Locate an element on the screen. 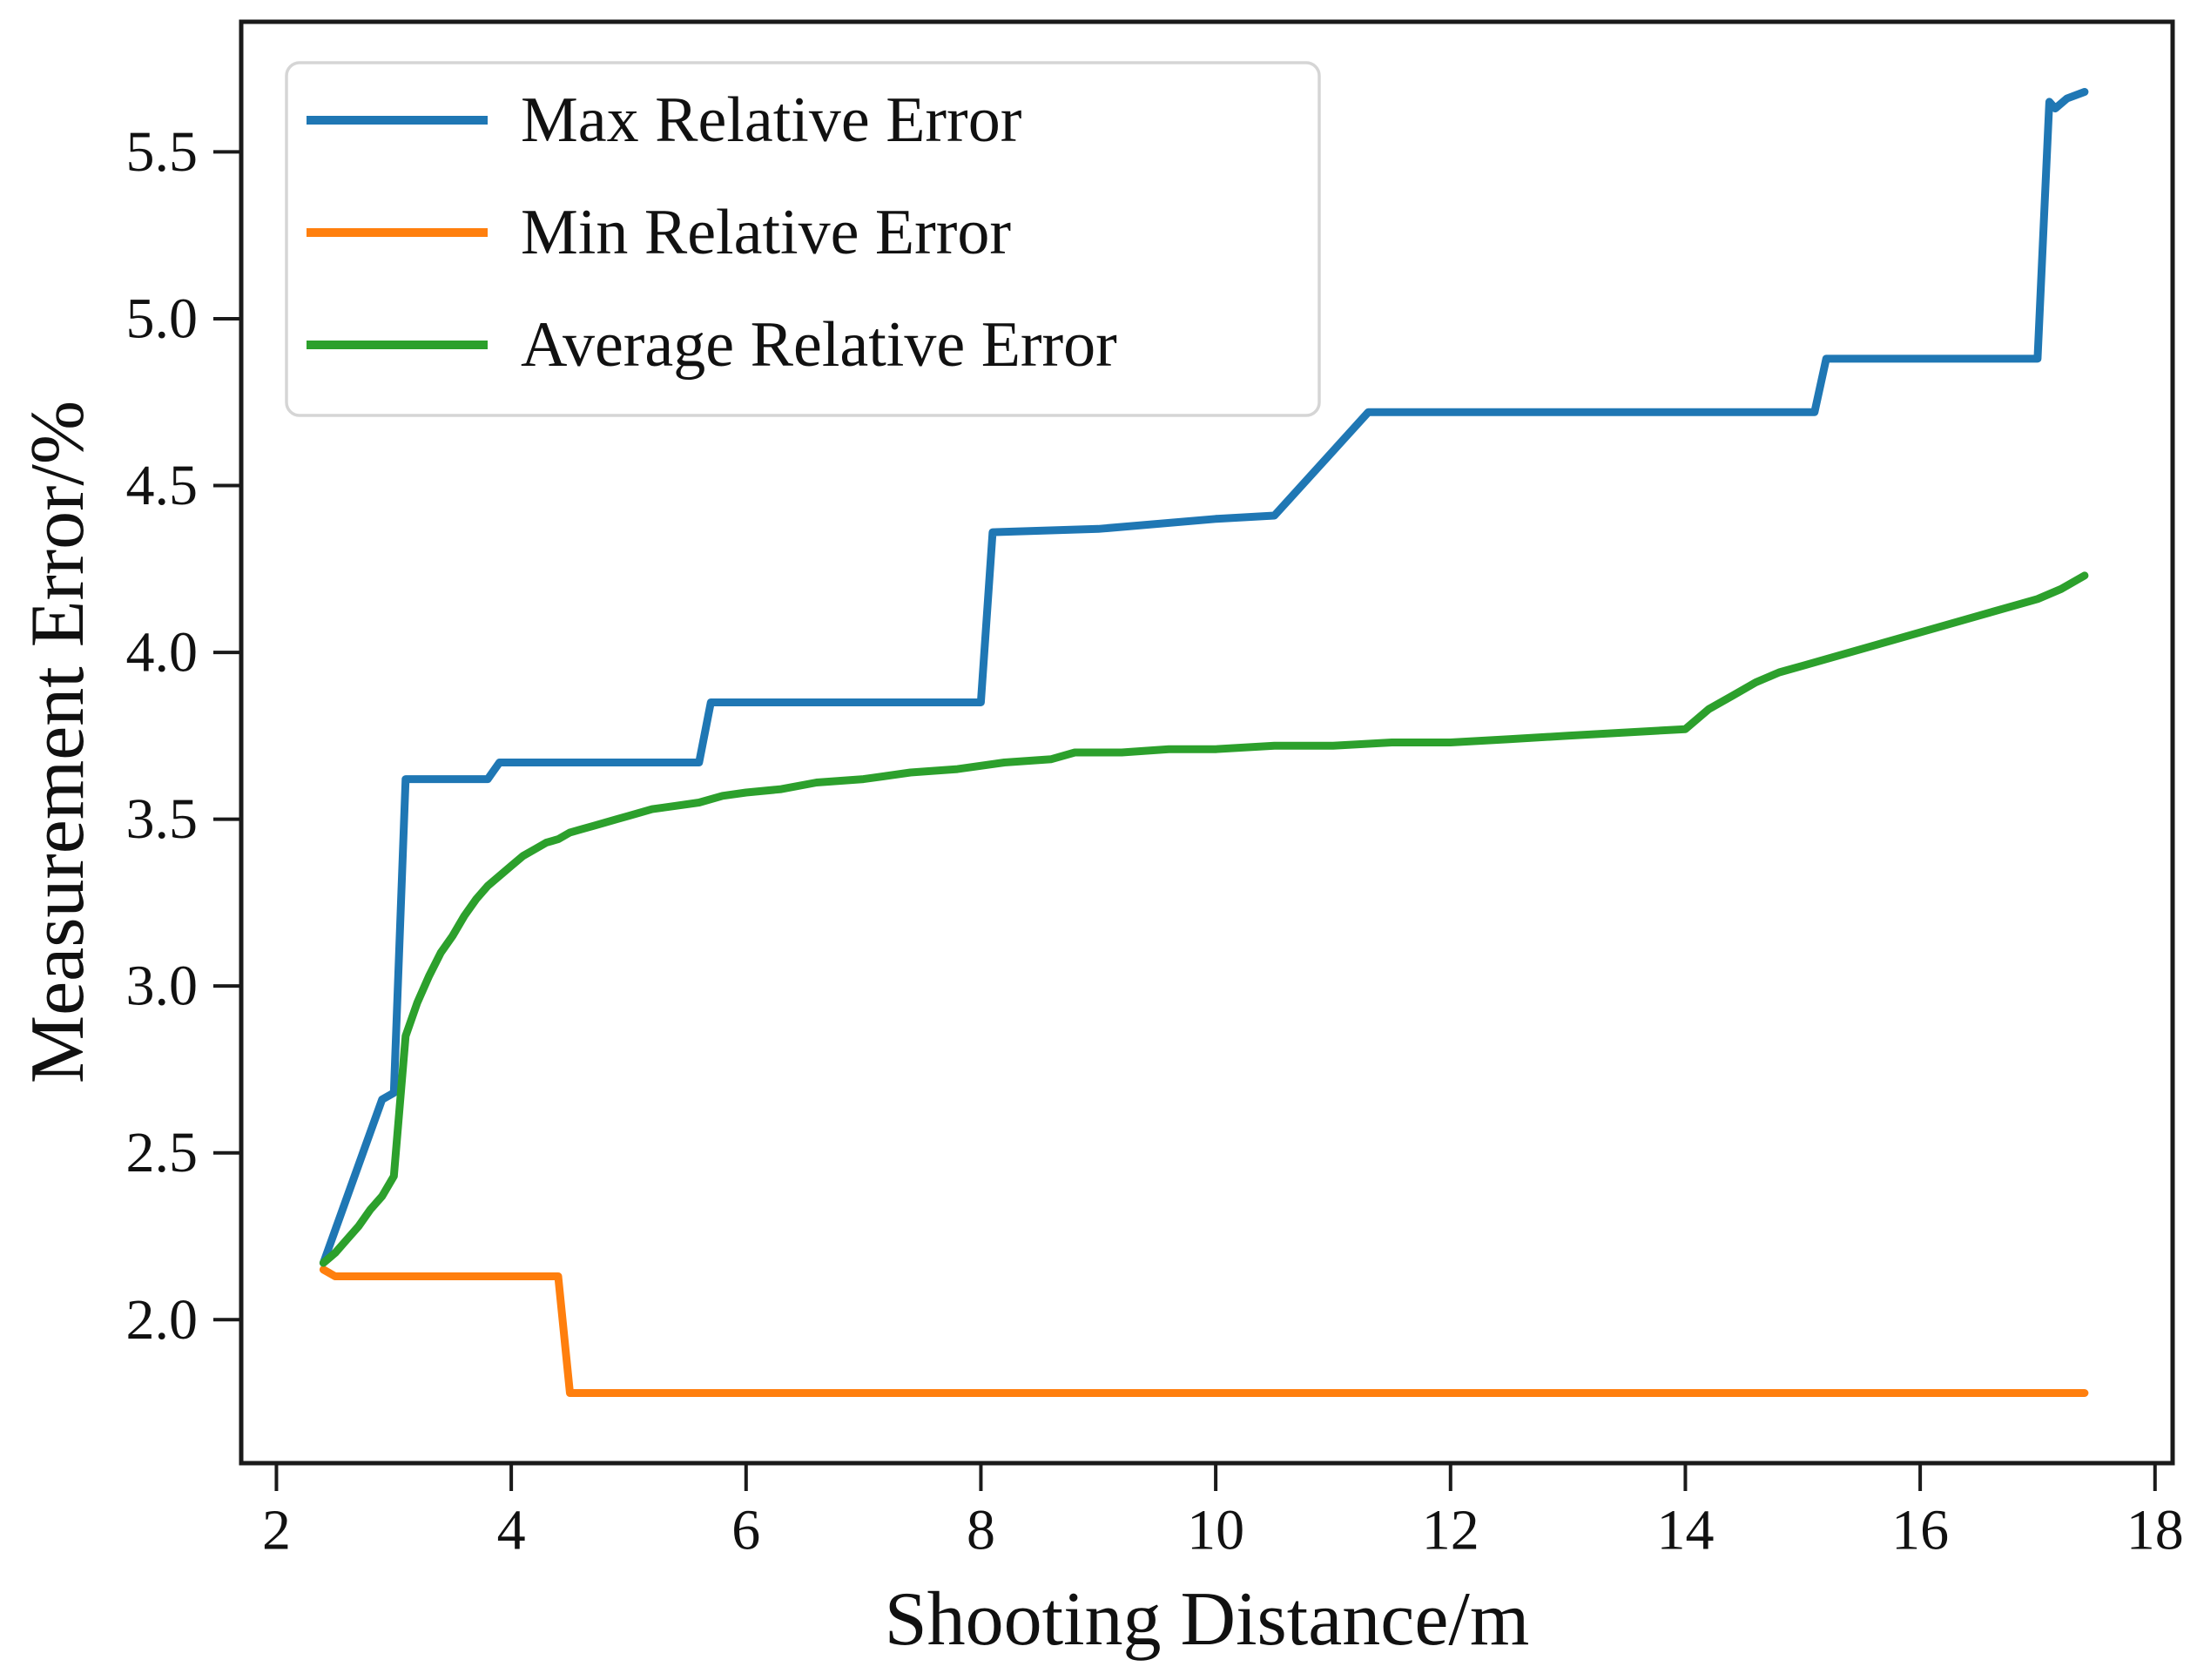 This screenshot has width=2197, height=1680. x-tick-label: 8 is located at coordinates (981, 1530).